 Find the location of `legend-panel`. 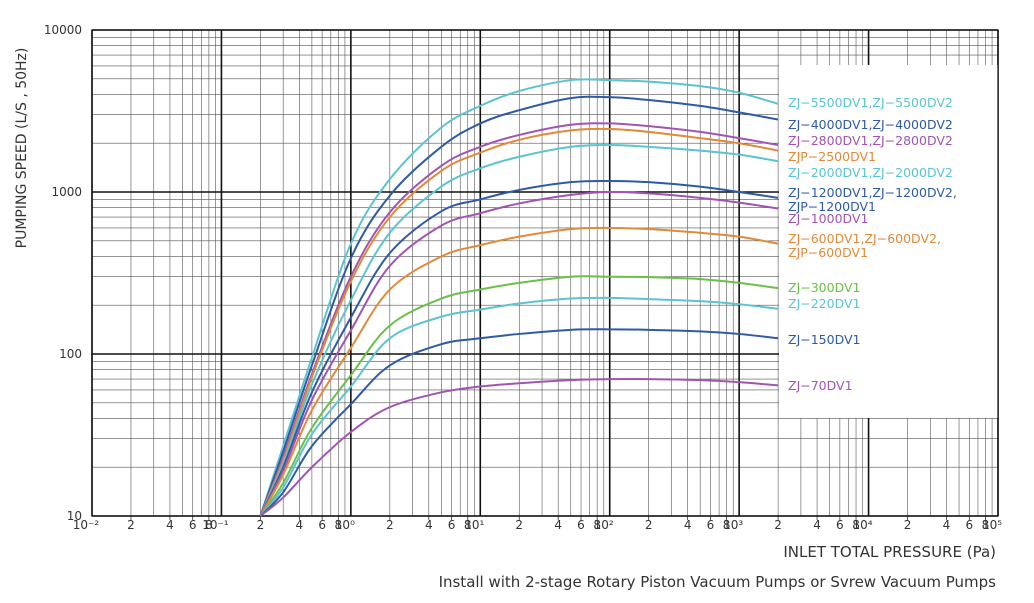

legend-panel is located at coordinates (888, 241).